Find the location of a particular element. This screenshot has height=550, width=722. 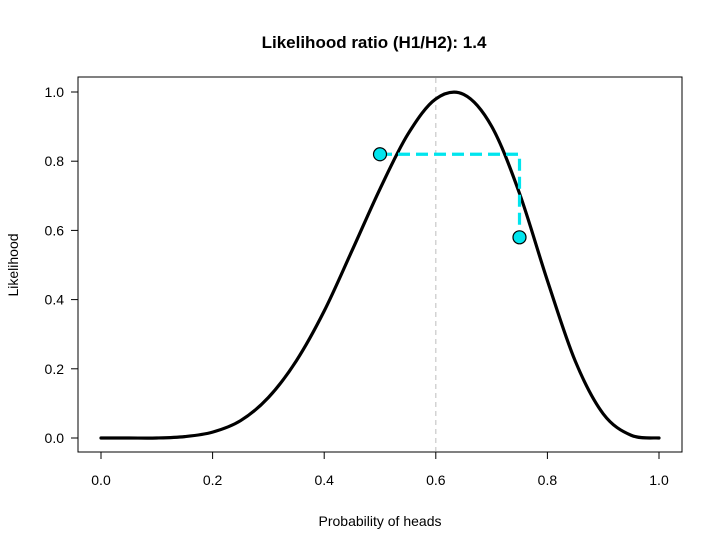

y-axis-label: Likelihood is located at coordinates (13, 264).